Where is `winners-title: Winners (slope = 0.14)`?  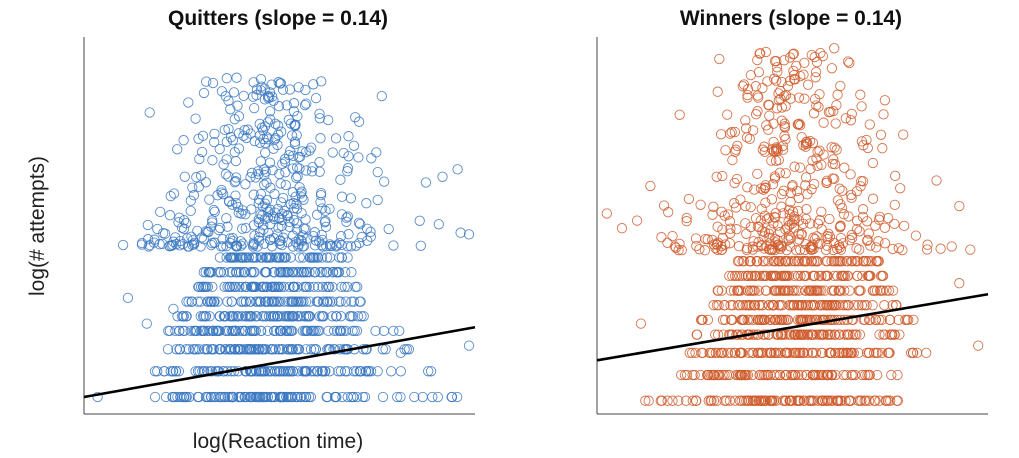 winners-title: Winners (slope = 0.14) is located at coordinates (791, 18).